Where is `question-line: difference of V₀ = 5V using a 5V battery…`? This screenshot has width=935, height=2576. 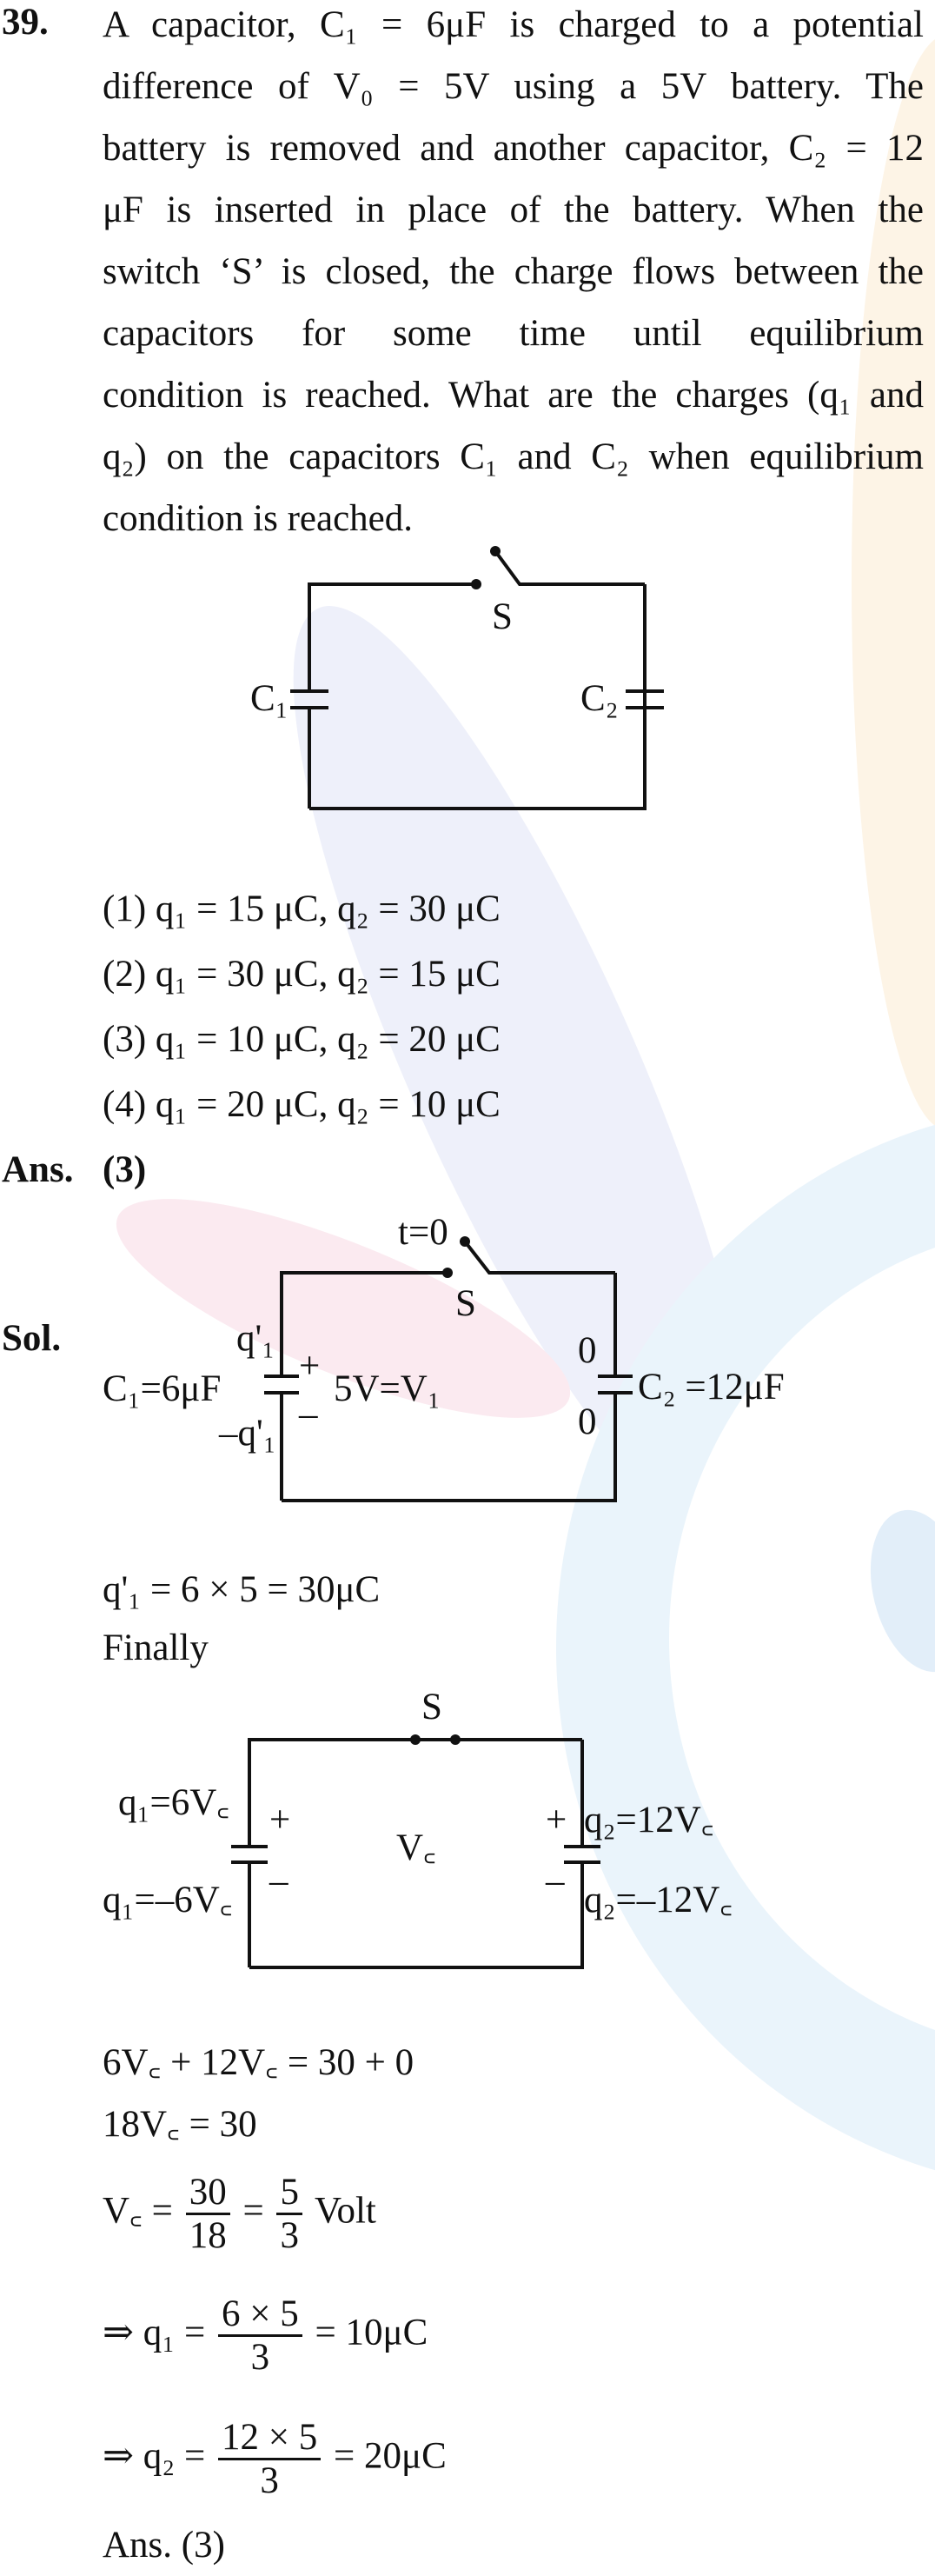
question-line: difference of V₀ = 5V using a 5V battery… is located at coordinates (514, 86).